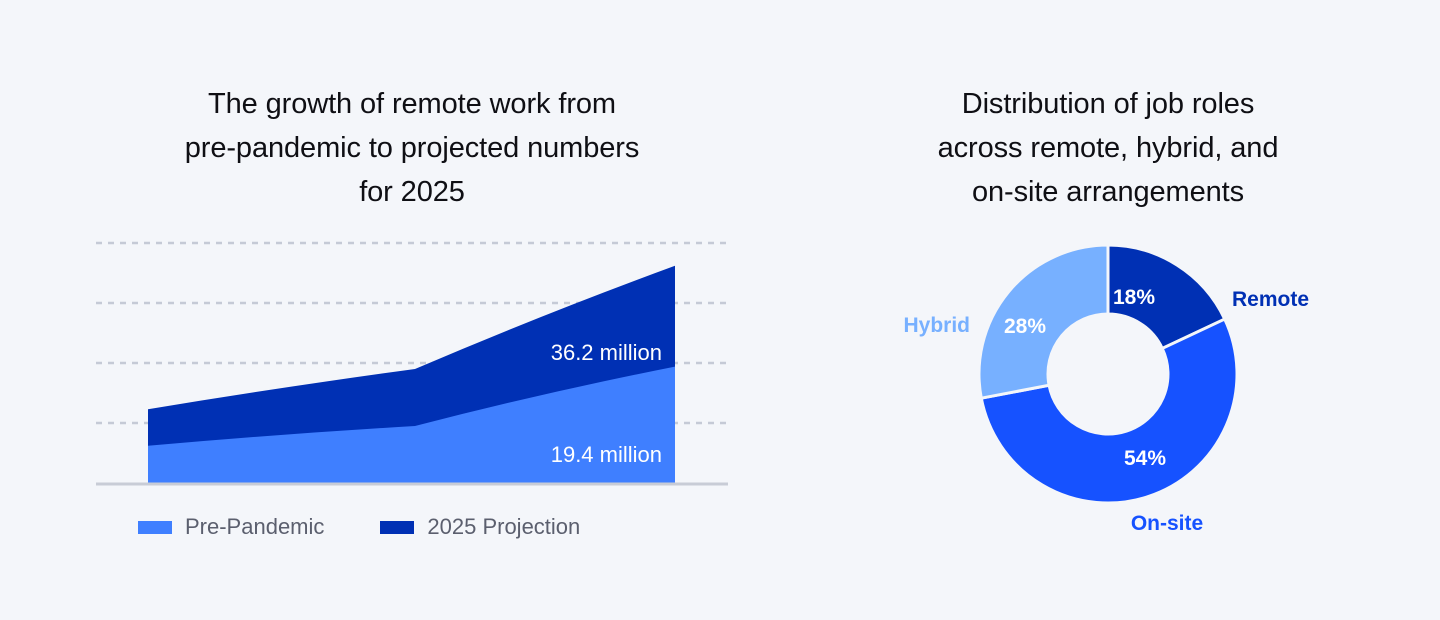 This screenshot has height=620, width=1440. I want to click on donut-segment-hybrid, so click(1043, 321).